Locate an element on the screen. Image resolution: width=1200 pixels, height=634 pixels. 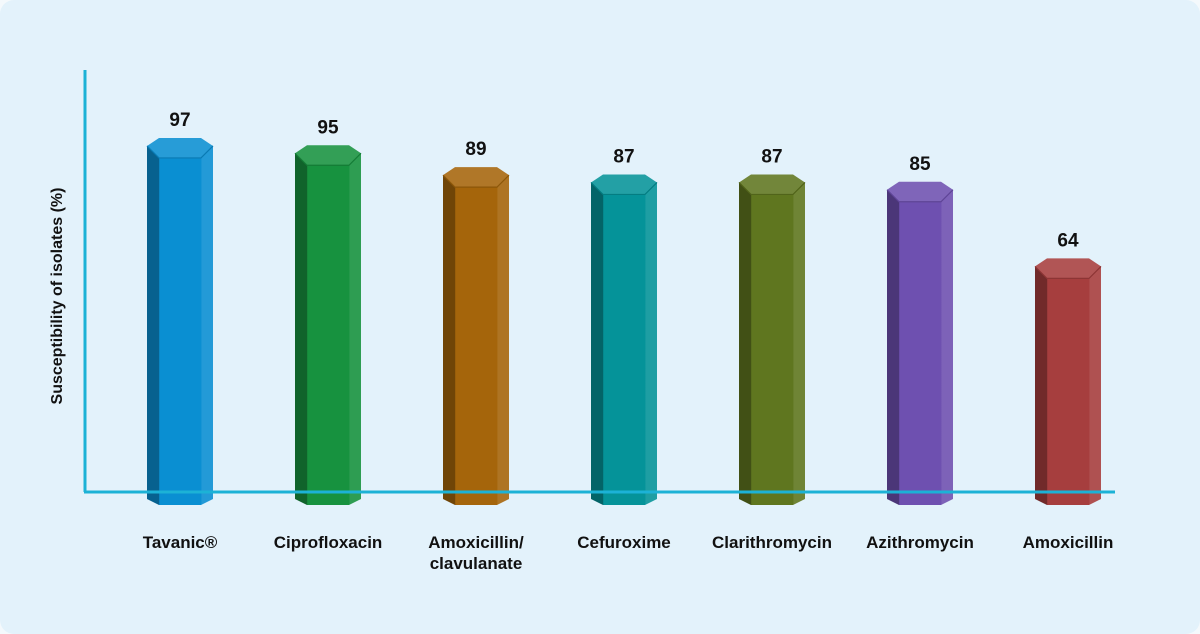
category-label: Amoxicillin/clavulanate is located at coordinates (476, 553).